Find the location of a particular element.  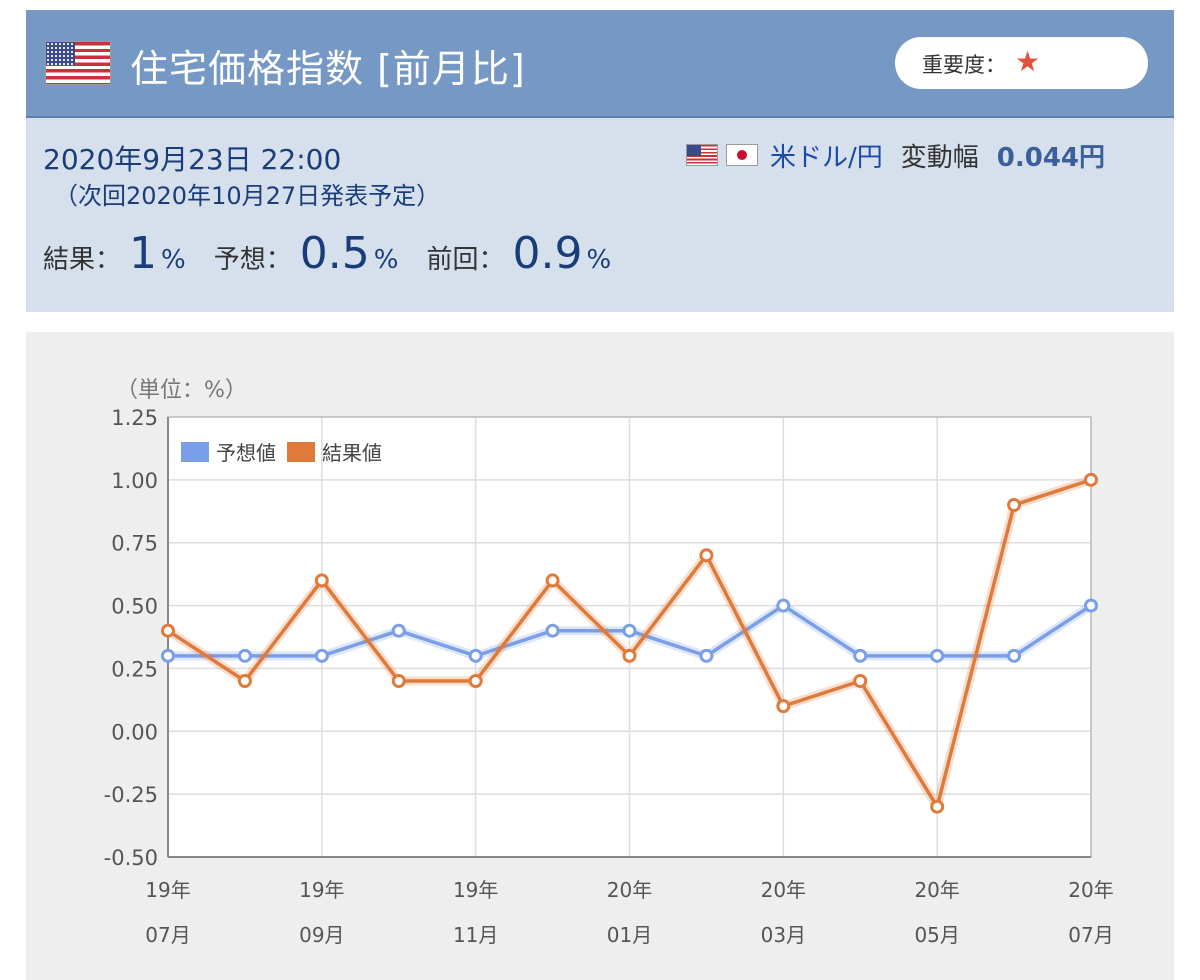

jp-flag-icon is located at coordinates (742, 155).